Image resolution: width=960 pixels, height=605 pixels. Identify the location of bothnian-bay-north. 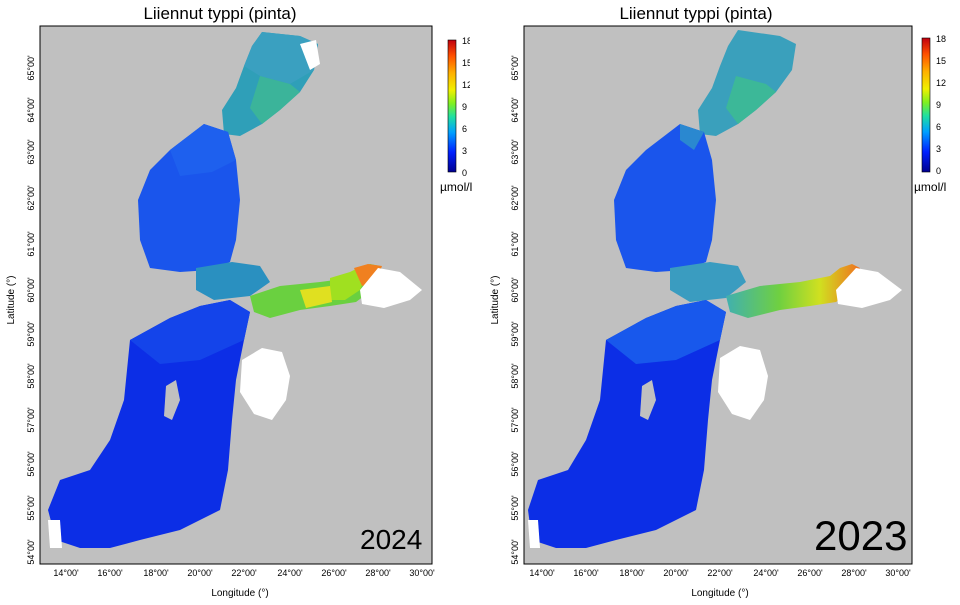
(281, 58).